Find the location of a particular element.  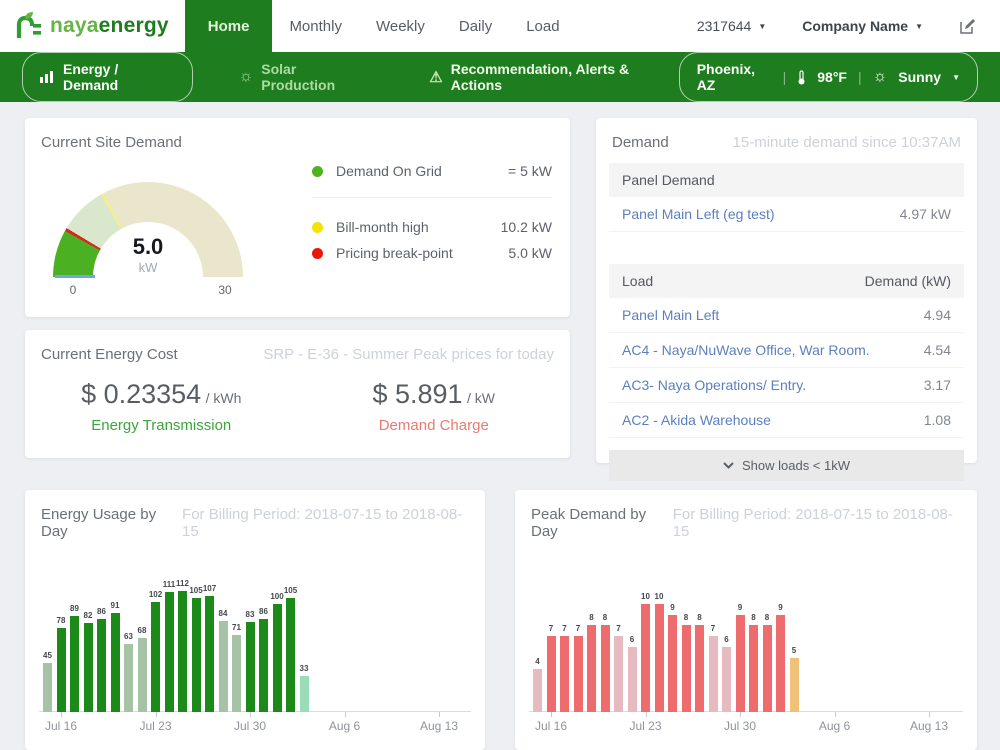

account-id: 2317644 is located at coordinates (724, 26).